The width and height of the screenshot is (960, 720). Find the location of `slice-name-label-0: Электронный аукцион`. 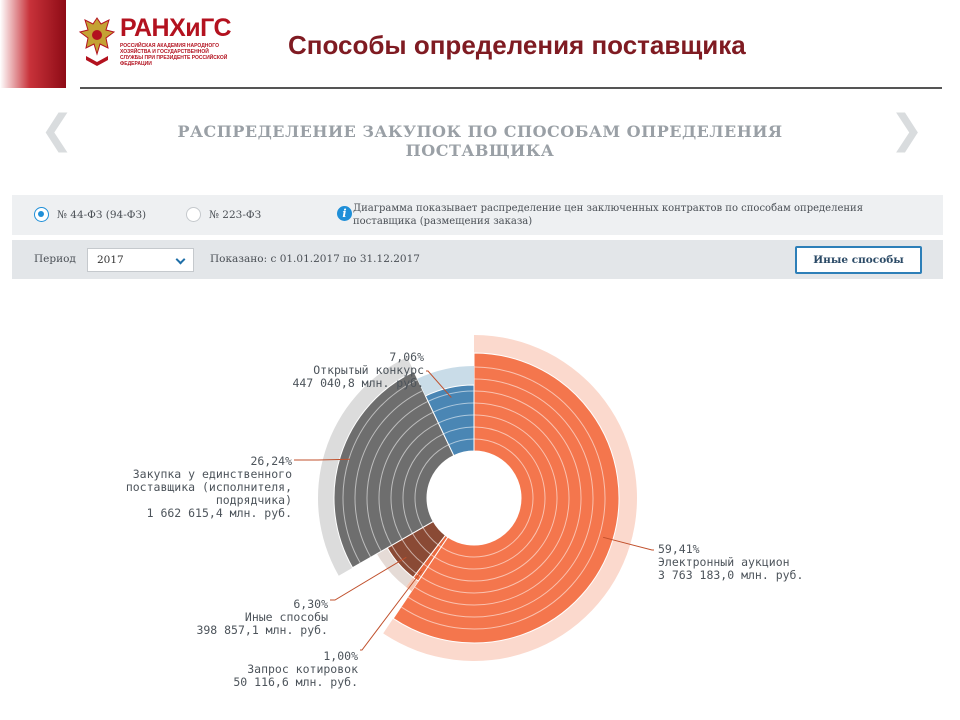

slice-name-label-0: Электронный аукцион is located at coordinates (724, 562).